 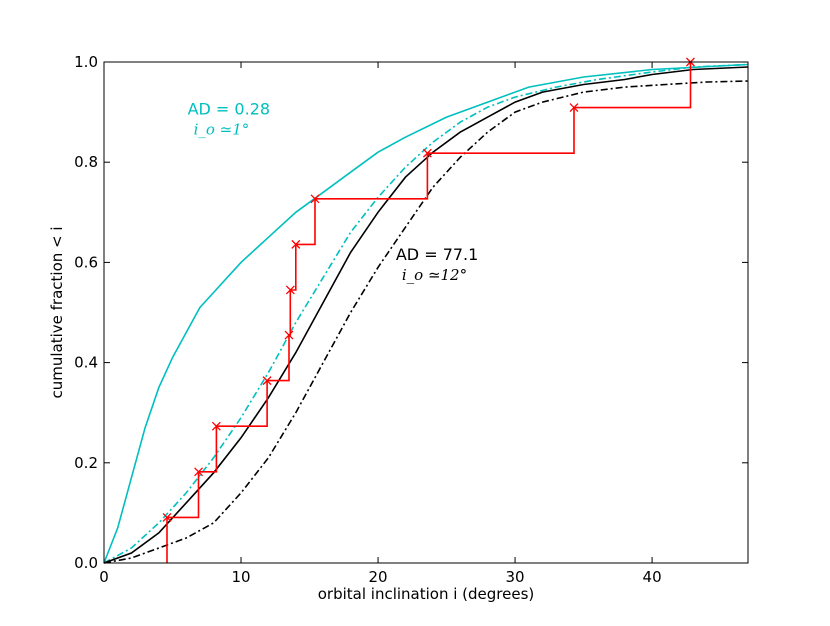 I want to click on x-tick-label: 40, so click(x=652, y=577).